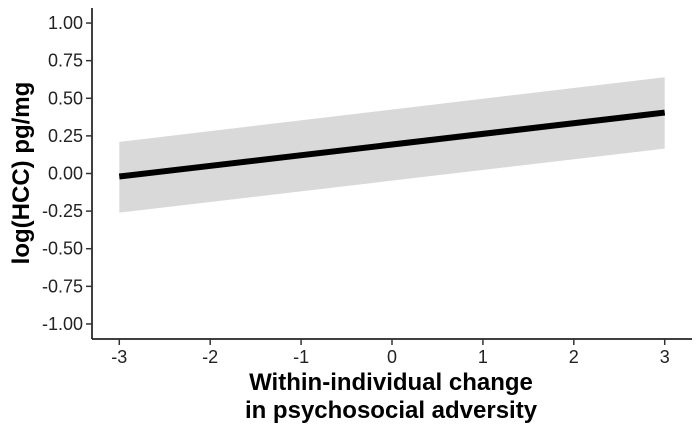 The width and height of the screenshot is (700, 432). I want to click on x-tick-label: -2, so click(210, 357).